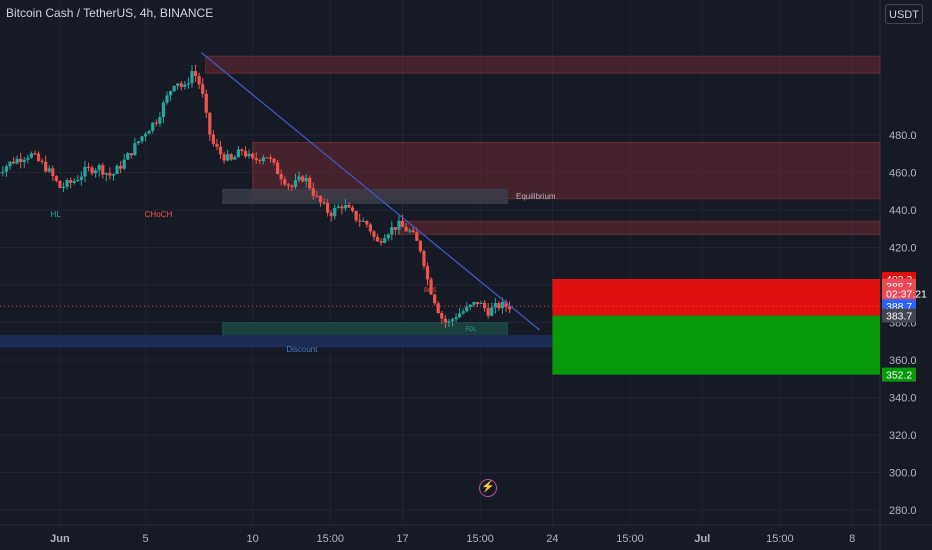 The width and height of the screenshot is (932, 550). I want to click on tradingview-logo-icon: ⚡, so click(488, 488).